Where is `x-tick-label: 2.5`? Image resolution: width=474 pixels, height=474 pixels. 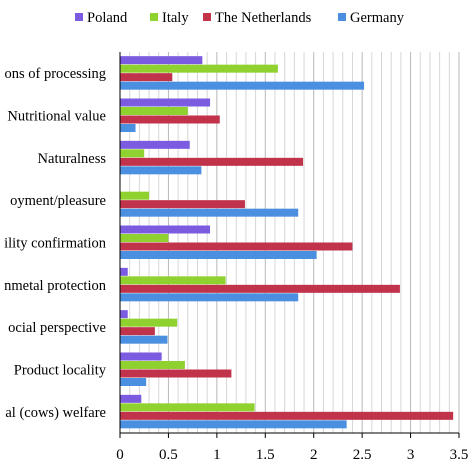
x-tick-label: 2.5 is located at coordinates (362, 455).